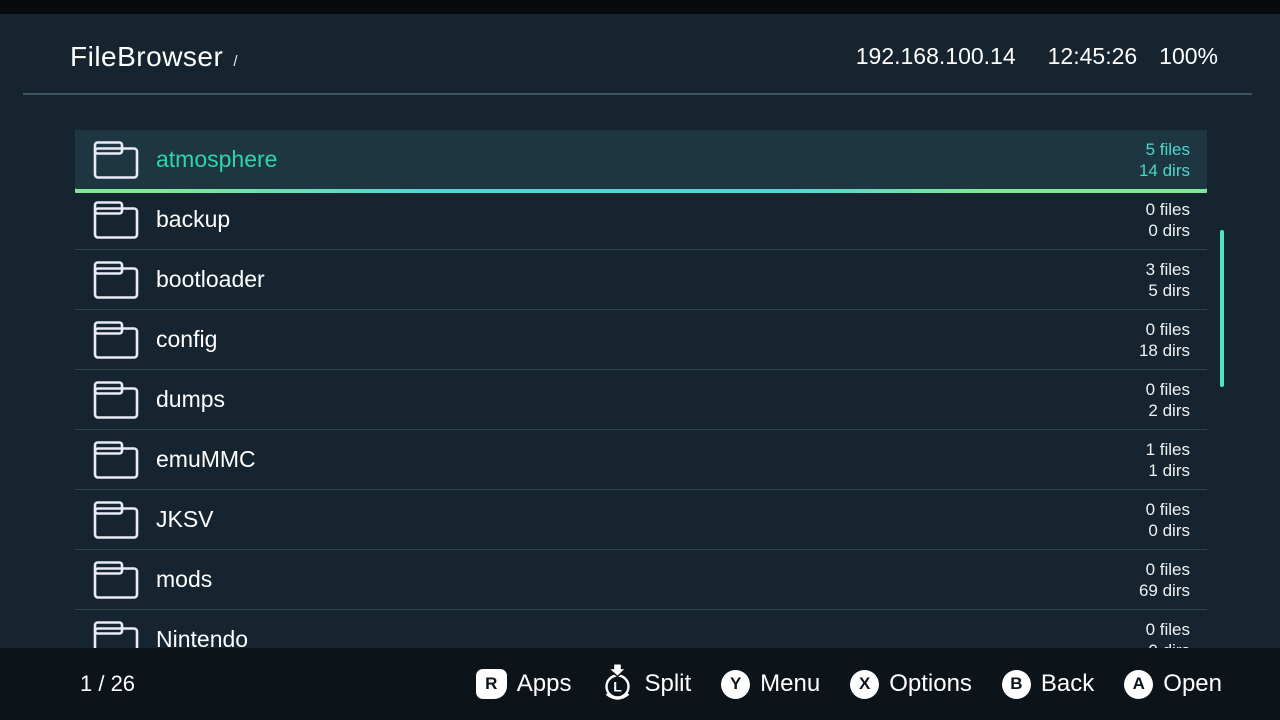 Image resolution: width=1280 pixels, height=720 pixels. I want to click on file-row: atmosphere 5 files 14 dirs, so click(641, 161).